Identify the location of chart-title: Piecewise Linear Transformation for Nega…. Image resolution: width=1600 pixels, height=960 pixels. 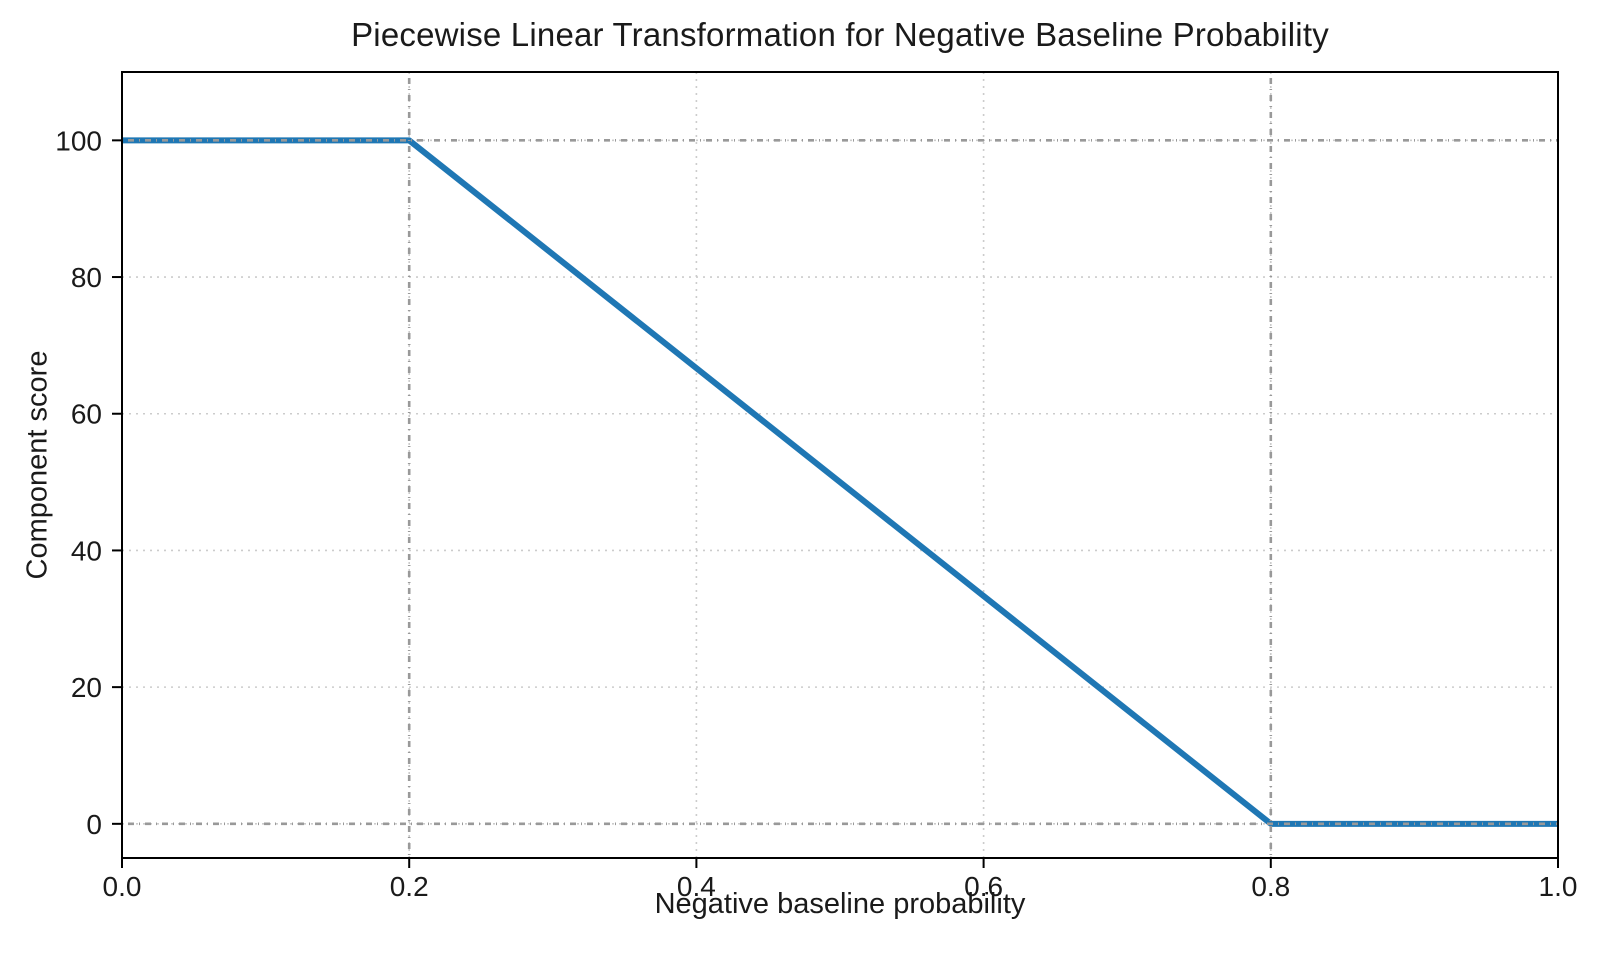
(840, 34).